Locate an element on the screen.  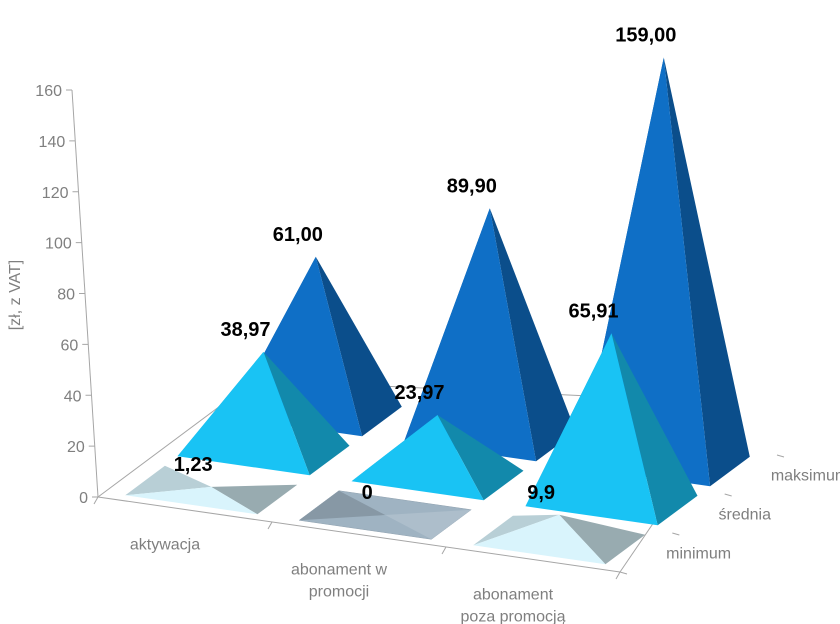
value-label: 23,97 is located at coordinates (419, 393).